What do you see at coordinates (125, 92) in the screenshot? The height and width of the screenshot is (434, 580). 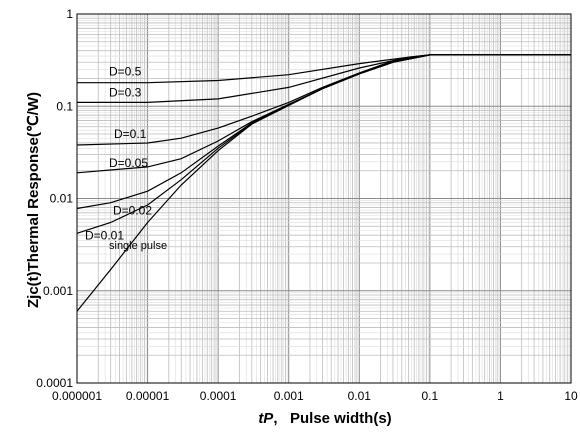 I see `series-label: D=0.3` at bounding box center [125, 92].